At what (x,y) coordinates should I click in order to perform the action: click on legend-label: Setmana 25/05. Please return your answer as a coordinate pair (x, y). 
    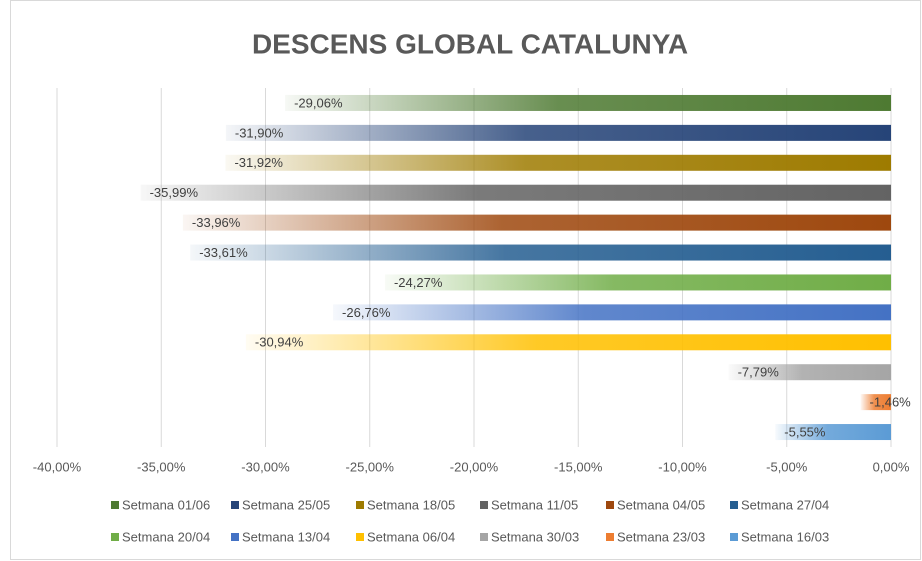
    Looking at the image, I should click on (286, 504).